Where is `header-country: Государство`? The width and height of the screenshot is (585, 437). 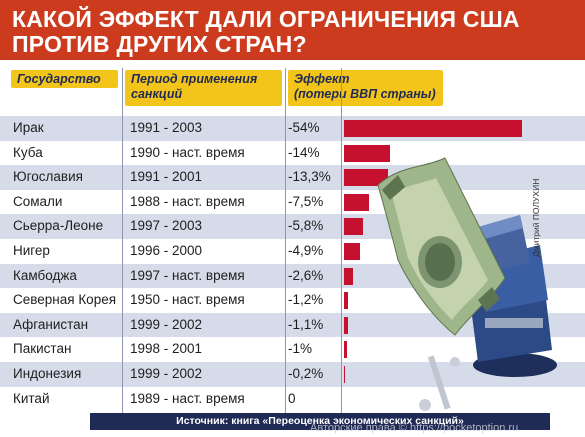 header-country: Государство is located at coordinates (64, 79).